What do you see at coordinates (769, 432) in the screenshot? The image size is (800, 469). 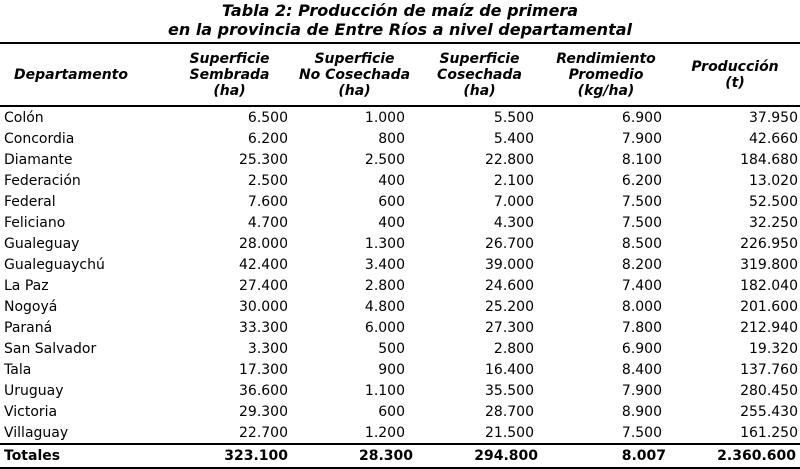 I see `row-value: 161.250` at bounding box center [769, 432].